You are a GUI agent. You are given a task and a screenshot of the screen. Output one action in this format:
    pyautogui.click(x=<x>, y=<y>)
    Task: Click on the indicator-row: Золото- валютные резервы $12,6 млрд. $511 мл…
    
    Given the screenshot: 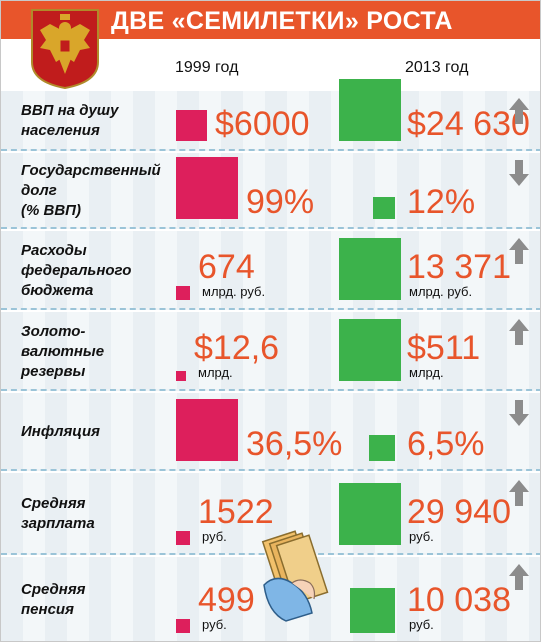 What is the action you would take?
    pyautogui.click(x=270, y=351)
    